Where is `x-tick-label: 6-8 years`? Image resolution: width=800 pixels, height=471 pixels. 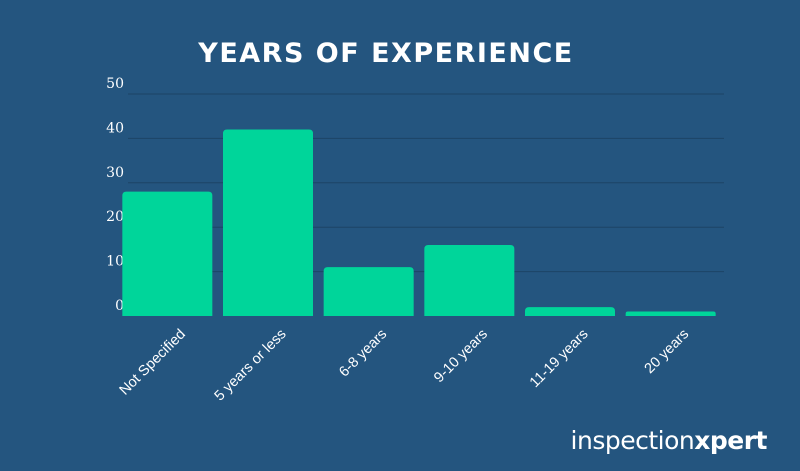 x-tick-label: 6-8 years is located at coordinates (363, 353).